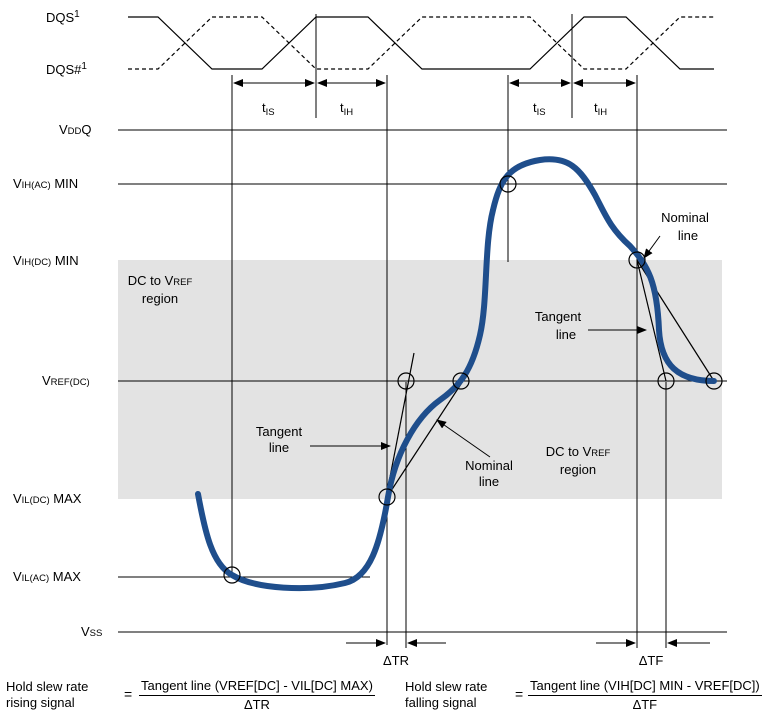  Describe the element at coordinates (519, 694) in the screenshot. I see `fall-equals-sign: =` at that location.